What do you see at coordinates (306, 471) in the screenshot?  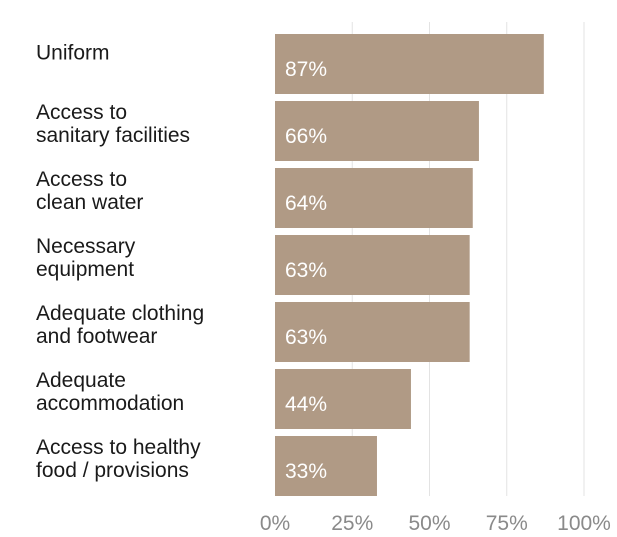 I see `bar-value-label: 33%` at bounding box center [306, 471].